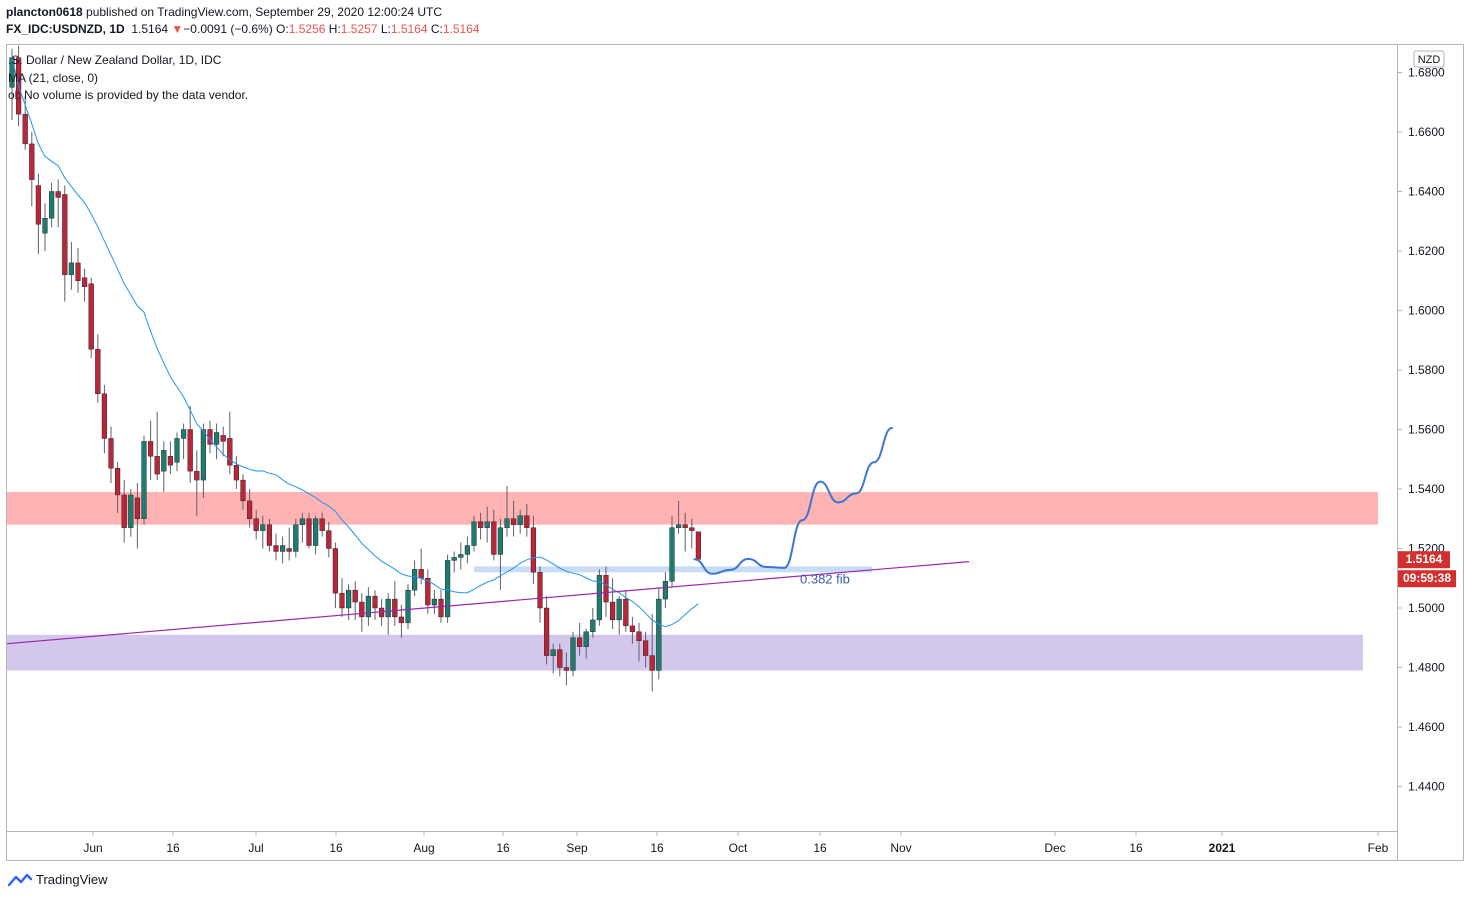 The height and width of the screenshot is (898, 1470). Describe the element at coordinates (793, 501) in the screenshot. I see `projection-path` at that location.